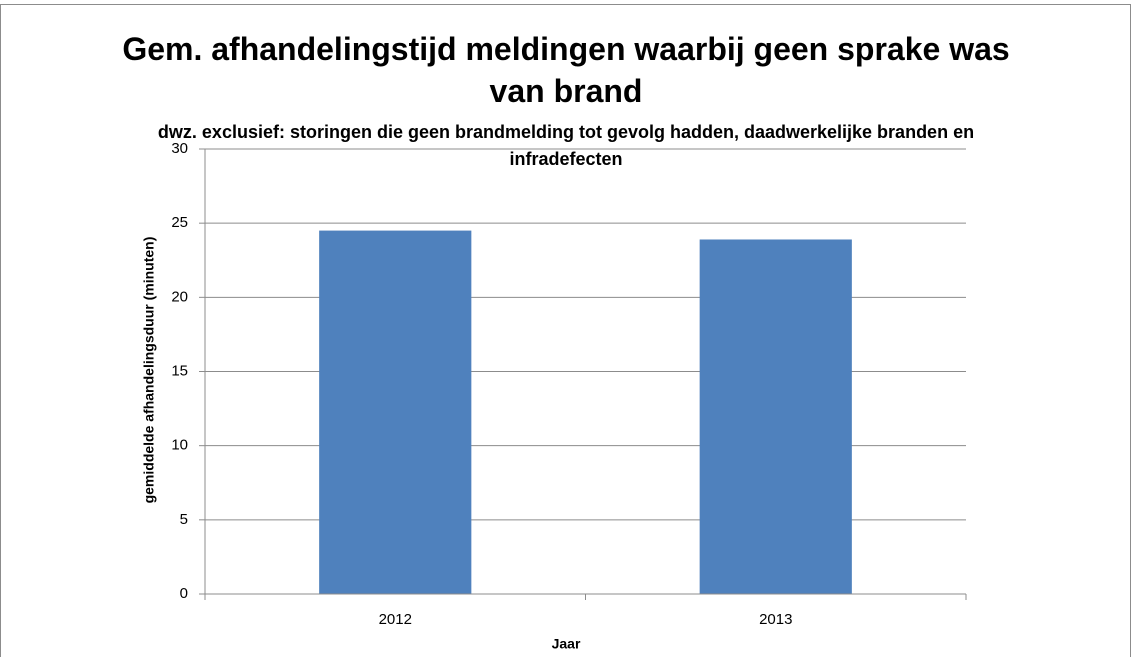 The width and height of the screenshot is (1131, 657). Describe the element at coordinates (179, 445) in the screenshot. I see `y-tick-label: 10` at that location.